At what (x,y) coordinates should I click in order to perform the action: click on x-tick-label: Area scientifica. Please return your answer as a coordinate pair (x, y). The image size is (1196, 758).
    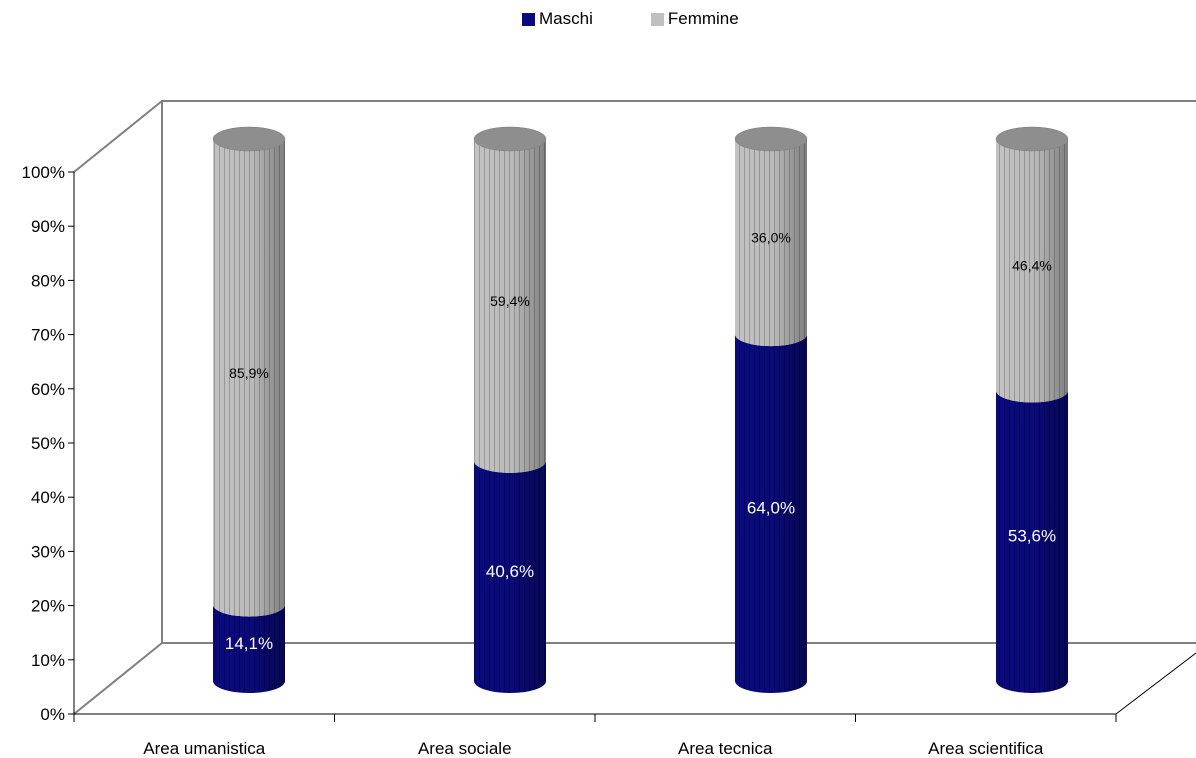
    Looking at the image, I should click on (986, 748).